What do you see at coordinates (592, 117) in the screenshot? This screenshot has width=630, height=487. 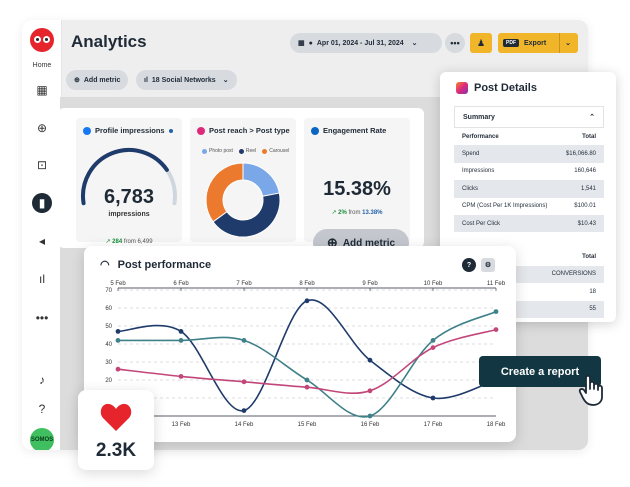 I see `chevron-up-icon: ⌃` at bounding box center [592, 117].